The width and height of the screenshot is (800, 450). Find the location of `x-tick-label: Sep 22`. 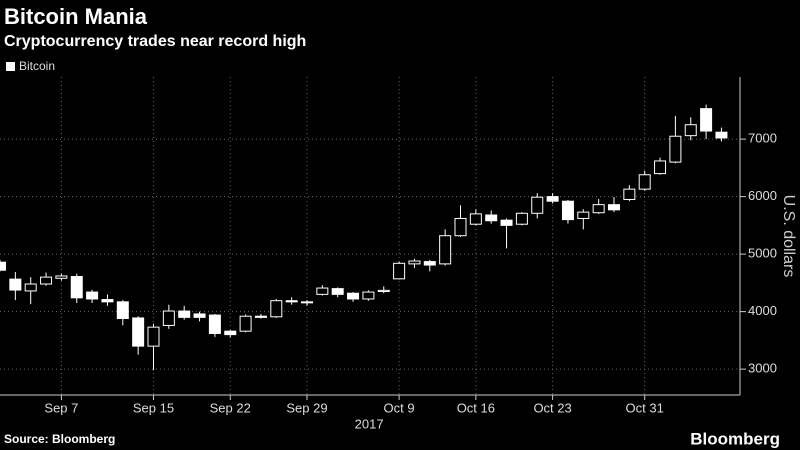

x-tick-label: Sep 22 is located at coordinates (230, 407).